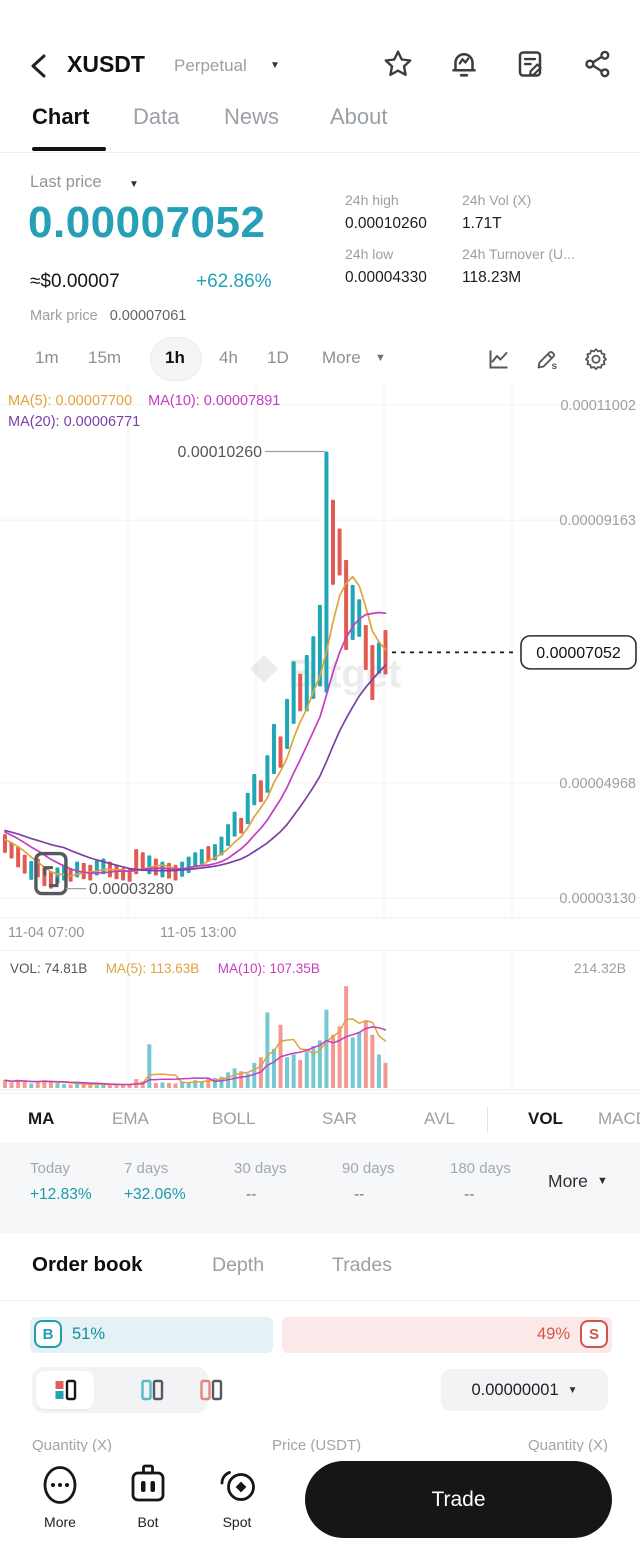 The image size is (640, 1552). What do you see at coordinates (487, 1119) in the screenshot?
I see `indicator-divider` at bounding box center [487, 1119].